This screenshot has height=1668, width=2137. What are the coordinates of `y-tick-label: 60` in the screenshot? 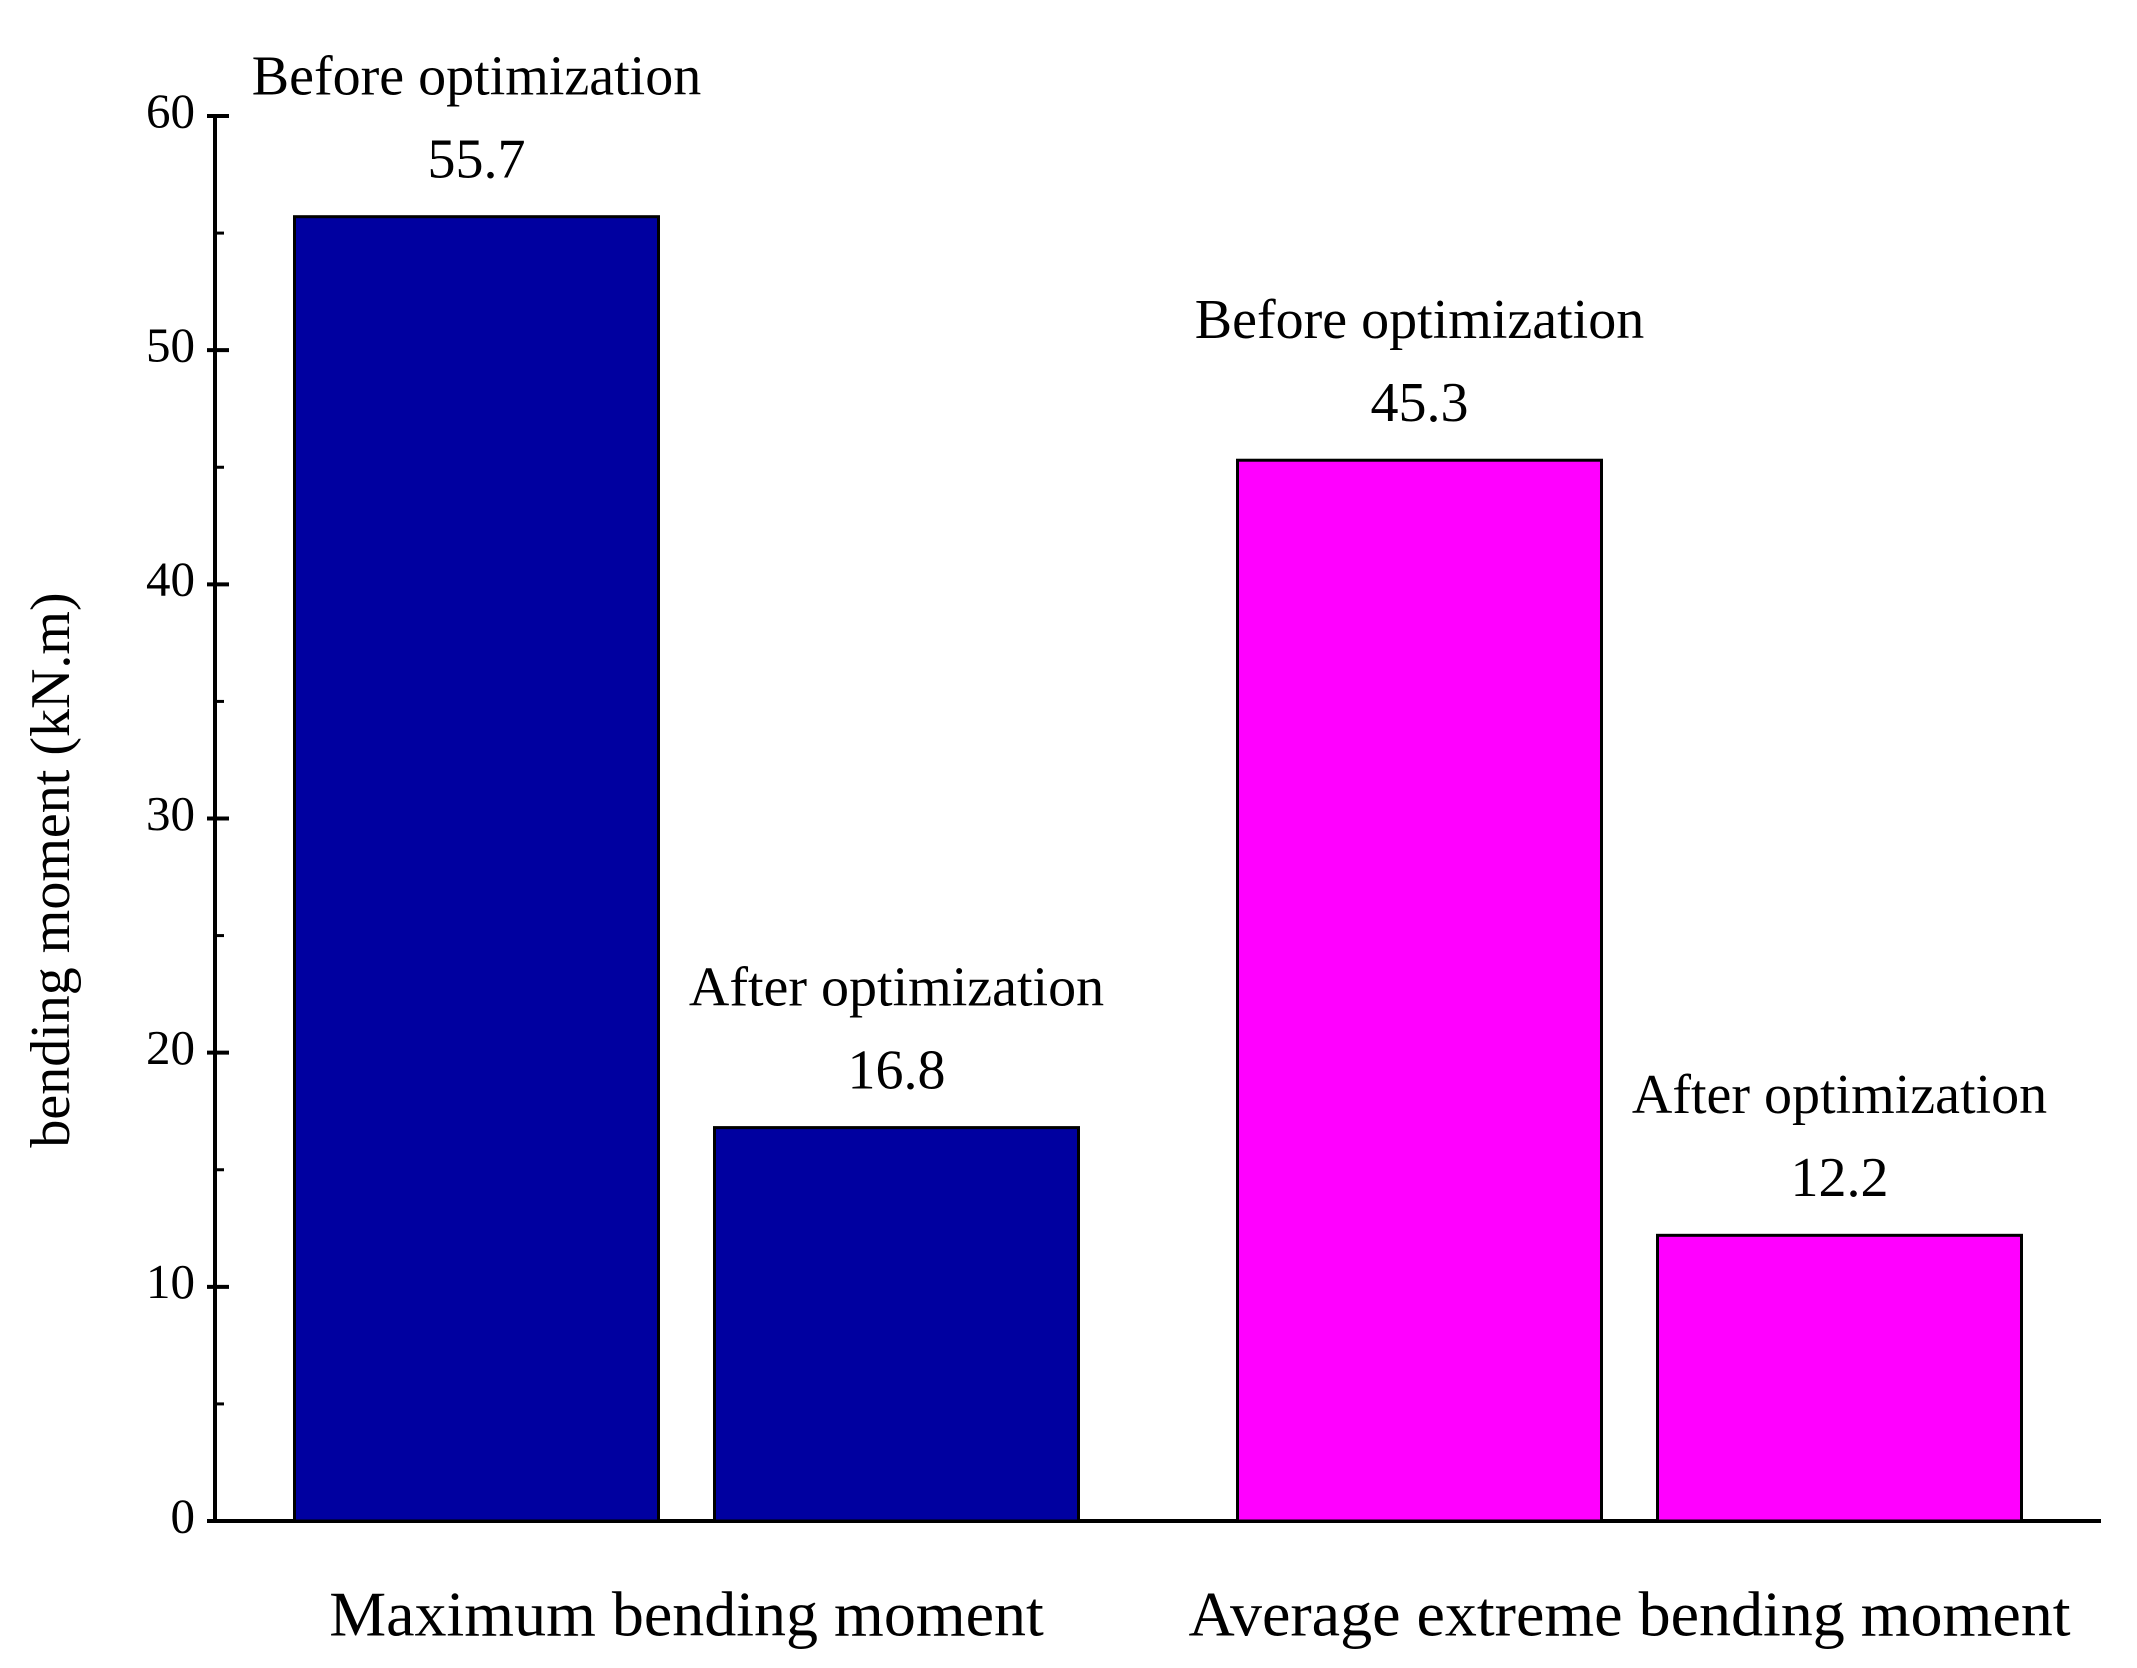 It's located at (170, 110).